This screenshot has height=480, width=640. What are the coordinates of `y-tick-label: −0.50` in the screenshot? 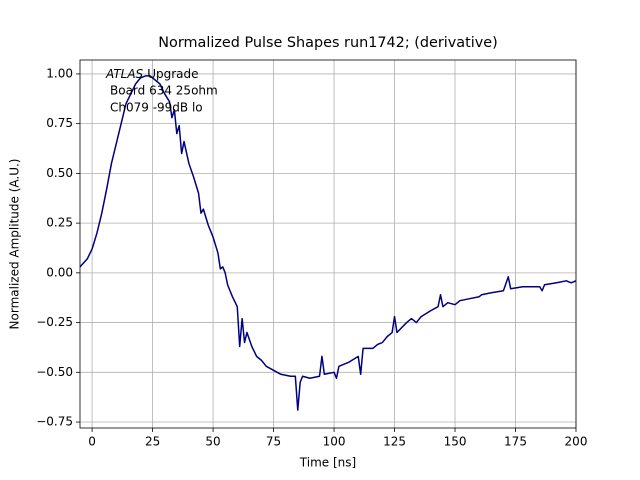 It's located at (54, 372).